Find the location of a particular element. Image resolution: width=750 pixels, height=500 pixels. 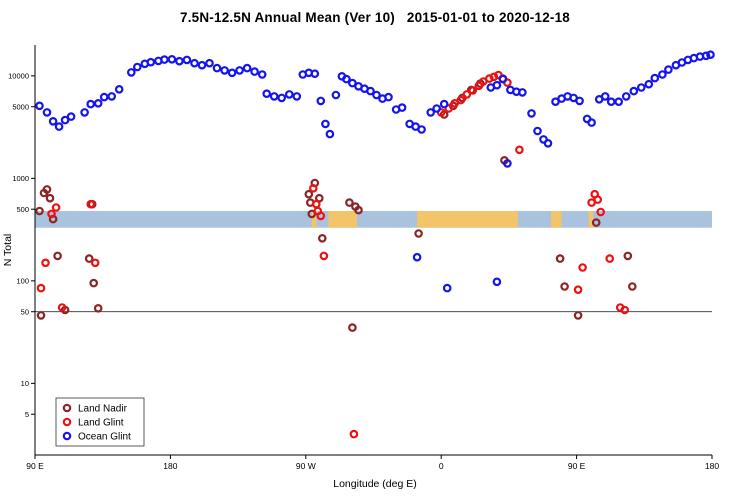

y-tick-label: 500 is located at coordinates (22, 209).